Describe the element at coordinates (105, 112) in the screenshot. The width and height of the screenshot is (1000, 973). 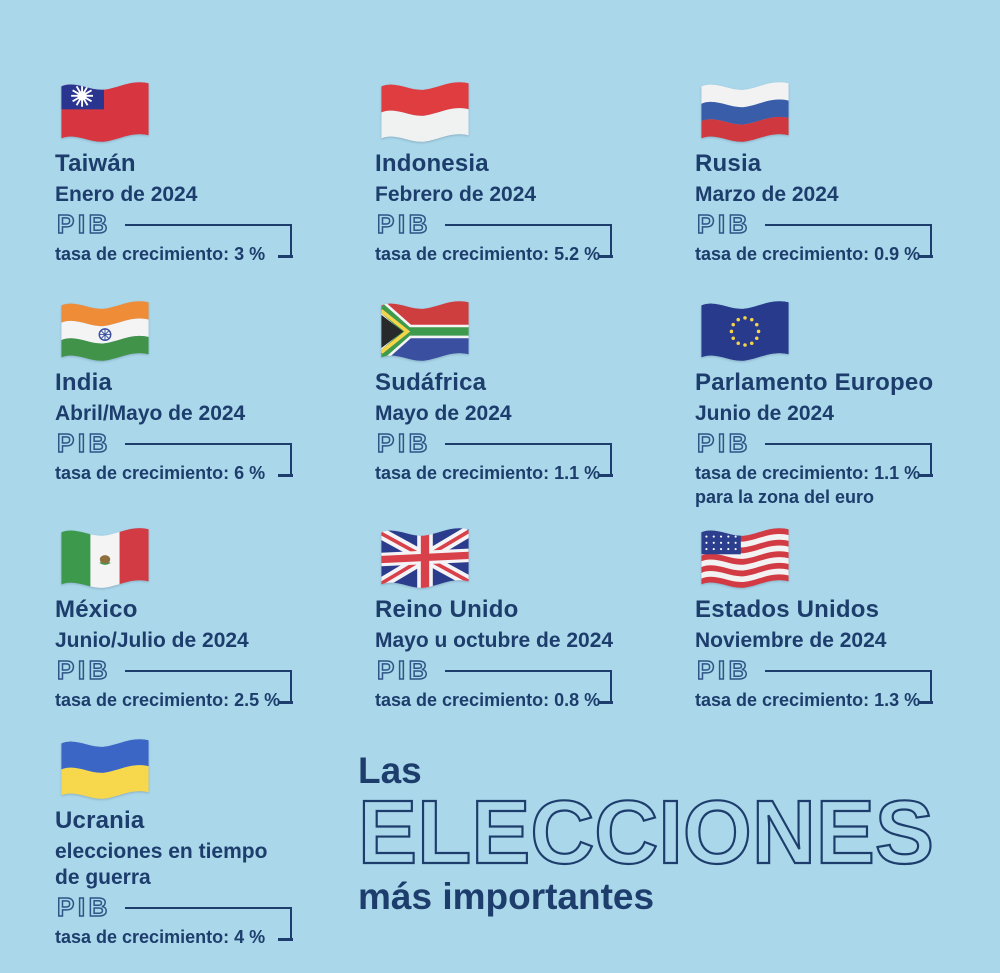
I see `taiwan-flag-icon` at that location.